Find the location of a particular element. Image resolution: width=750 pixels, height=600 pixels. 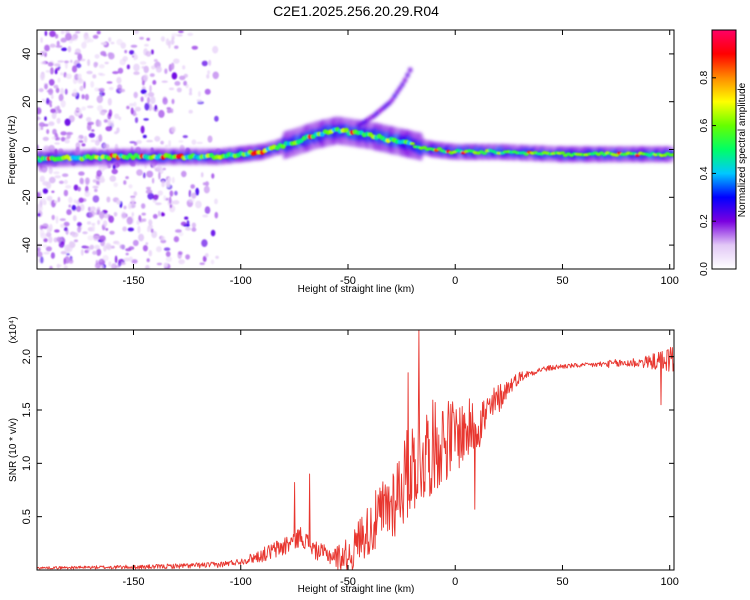

colorbar-tick-label: 0.4 is located at coordinates (704, 173).